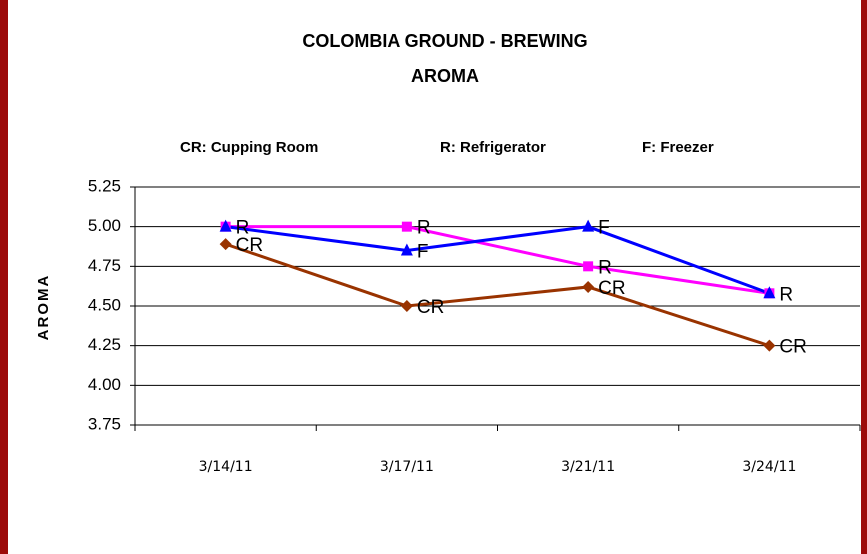  What do you see at coordinates (407, 467) in the screenshot?
I see `x-tick-label: 3/17/11` at bounding box center [407, 467].